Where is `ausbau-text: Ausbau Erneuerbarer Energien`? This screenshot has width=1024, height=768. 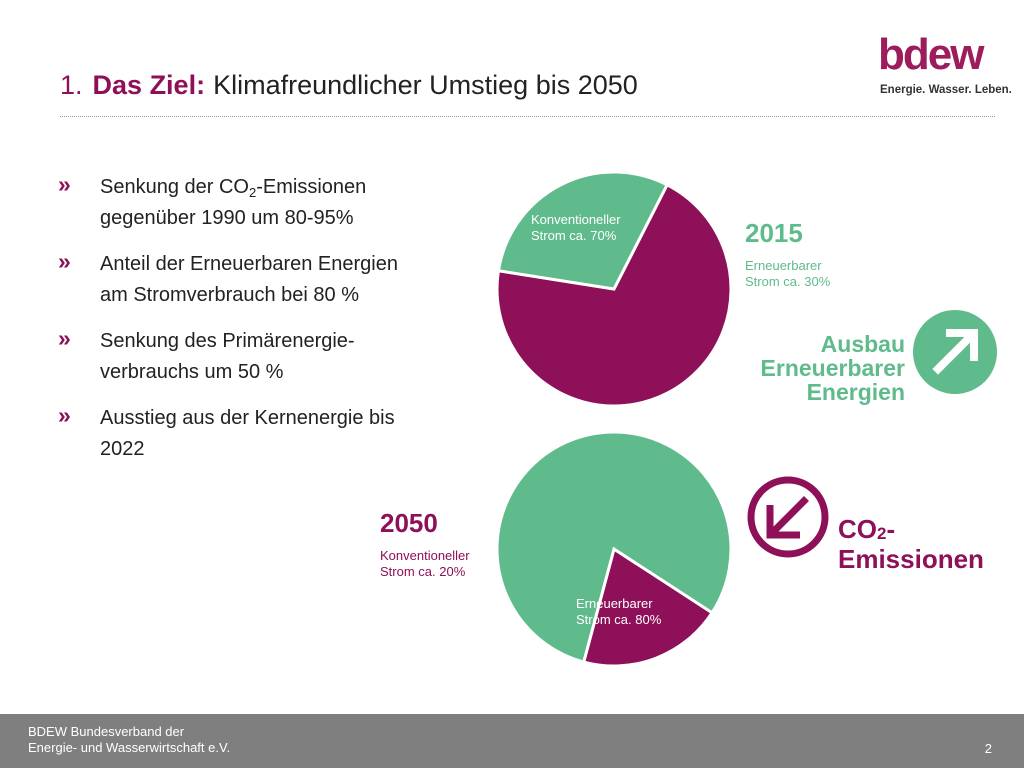
ausbau-text: Ausbau Erneuerbarer Energien is located at coordinates (832, 368).